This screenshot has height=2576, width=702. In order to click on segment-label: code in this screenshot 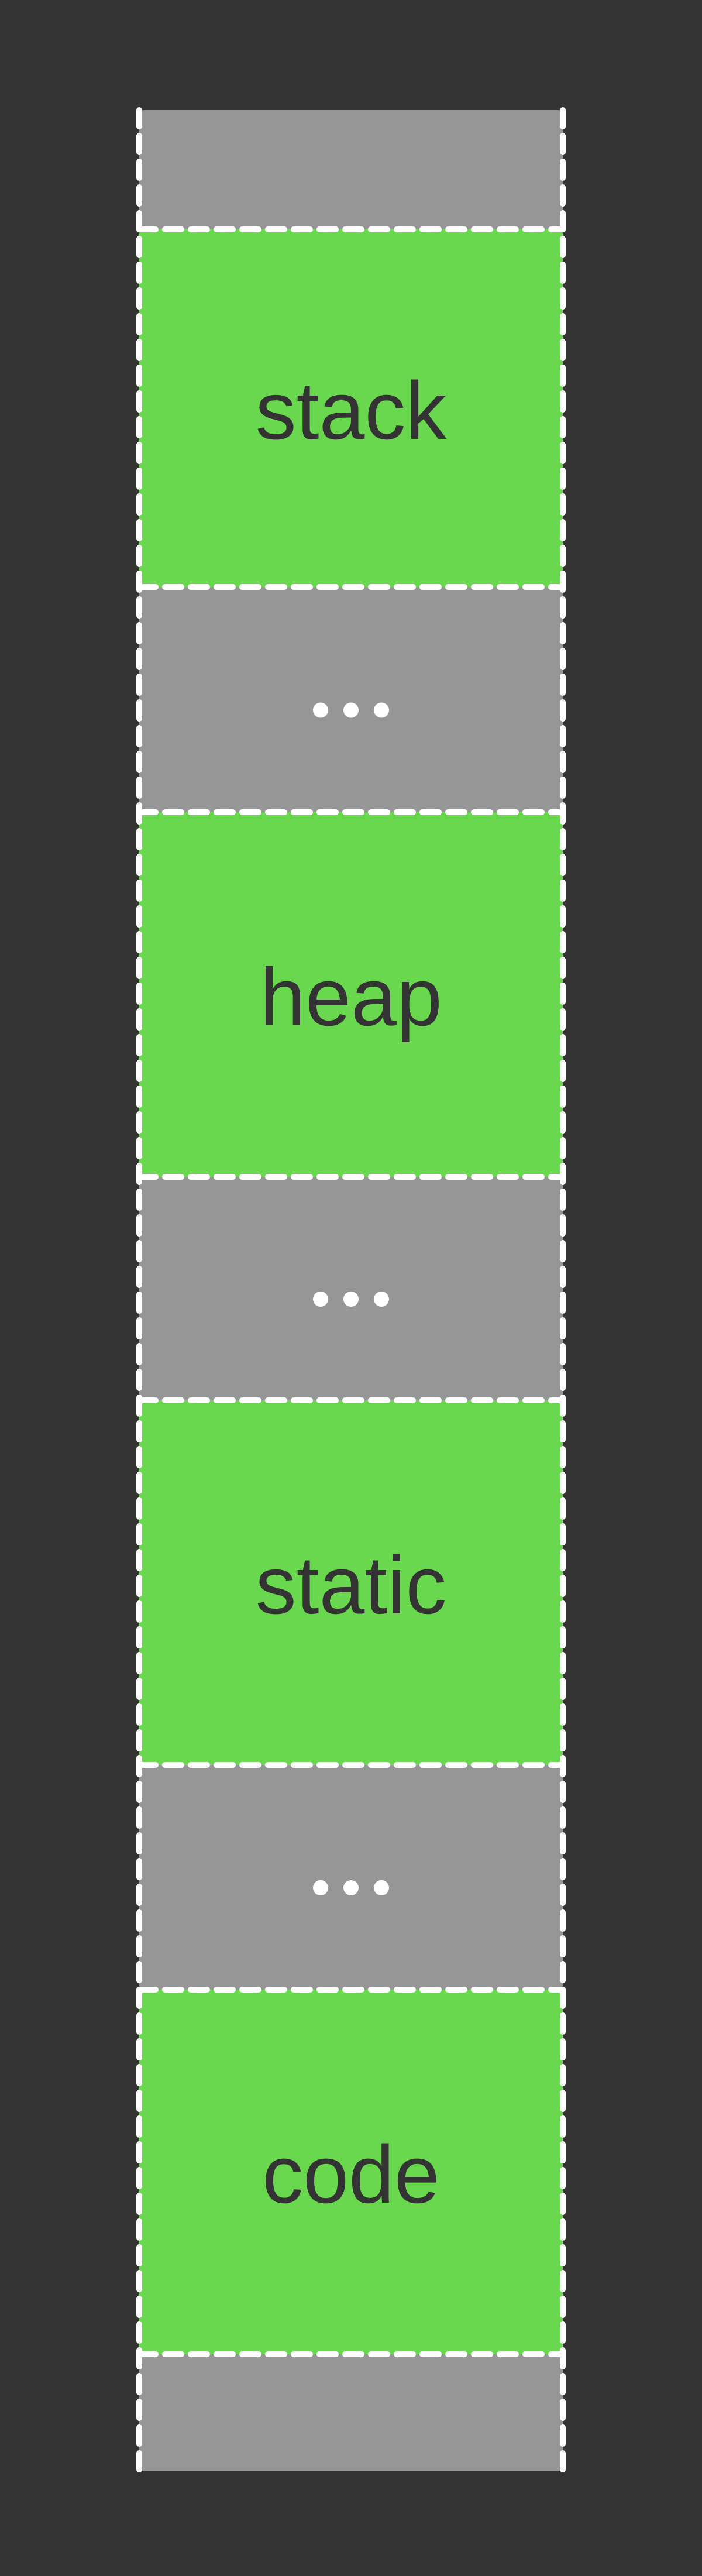, I will do `click(351, 2174)`.